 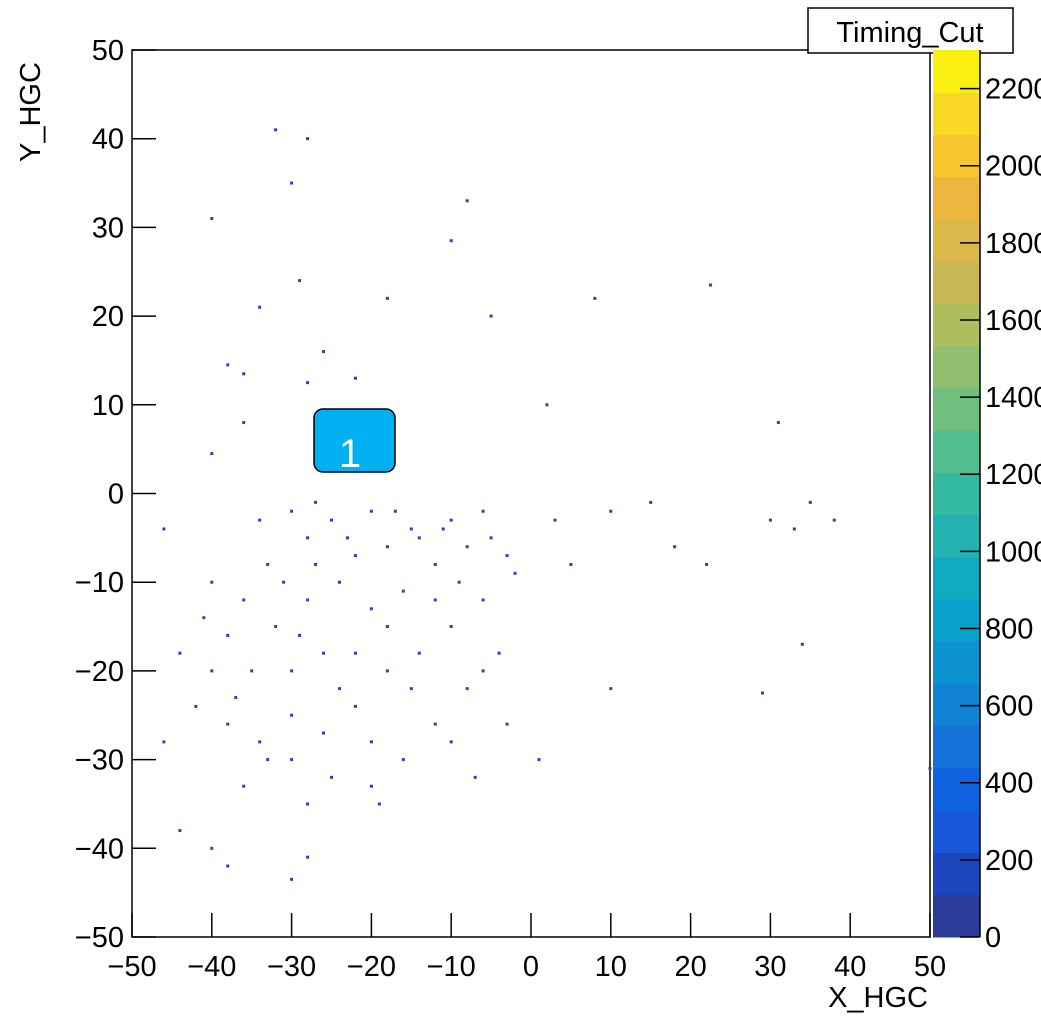 What do you see at coordinates (108, 51) in the screenshot?
I see `y-tick-label: 50` at bounding box center [108, 51].